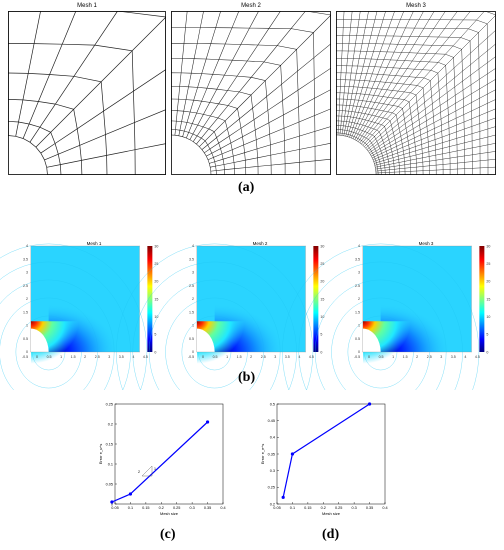 Image resolution: width=504 pixels, height=550 pixels. I want to click on y-tick-label: 0.15, so click(109, 444).